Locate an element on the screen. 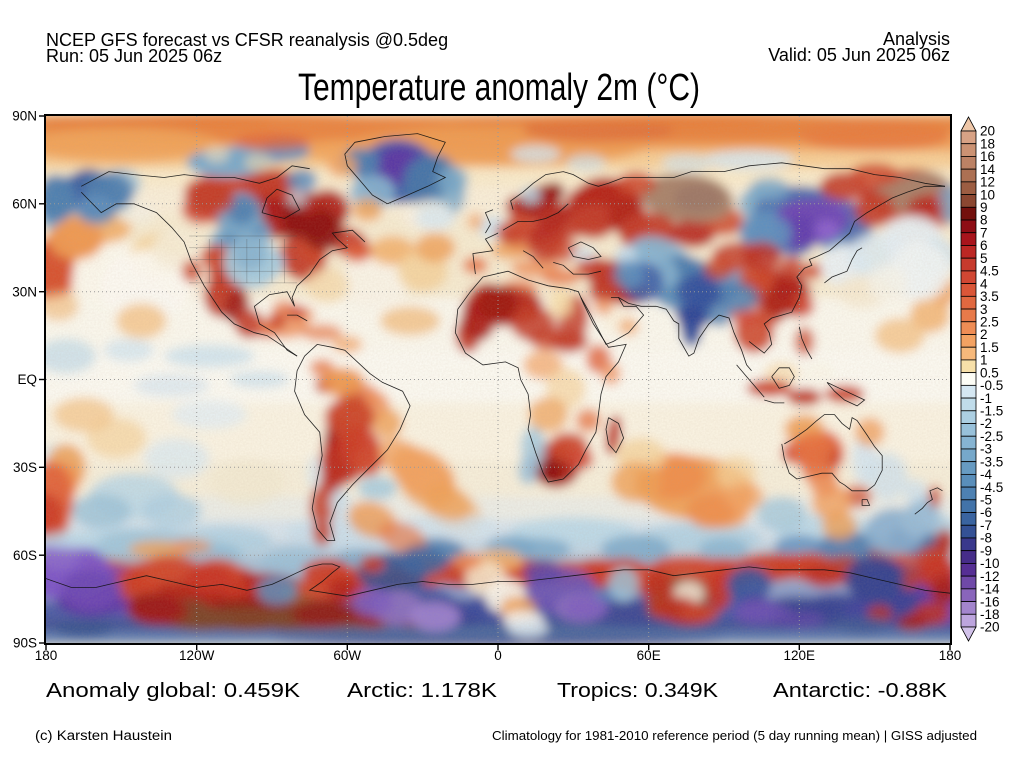  svg-text: Run: 05 Jun 2025 06z is located at coordinates (134, 56).